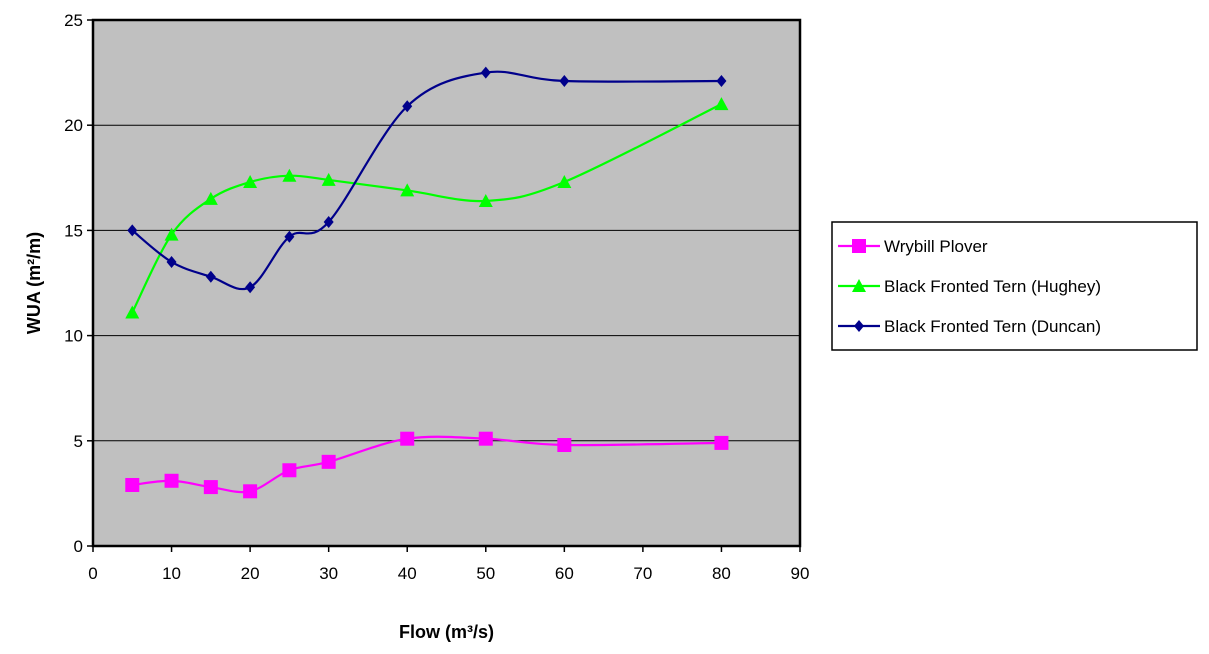 The height and width of the screenshot is (654, 1209). What do you see at coordinates (92, 573) in the screenshot?
I see `x-tick-label: 0` at bounding box center [92, 573].